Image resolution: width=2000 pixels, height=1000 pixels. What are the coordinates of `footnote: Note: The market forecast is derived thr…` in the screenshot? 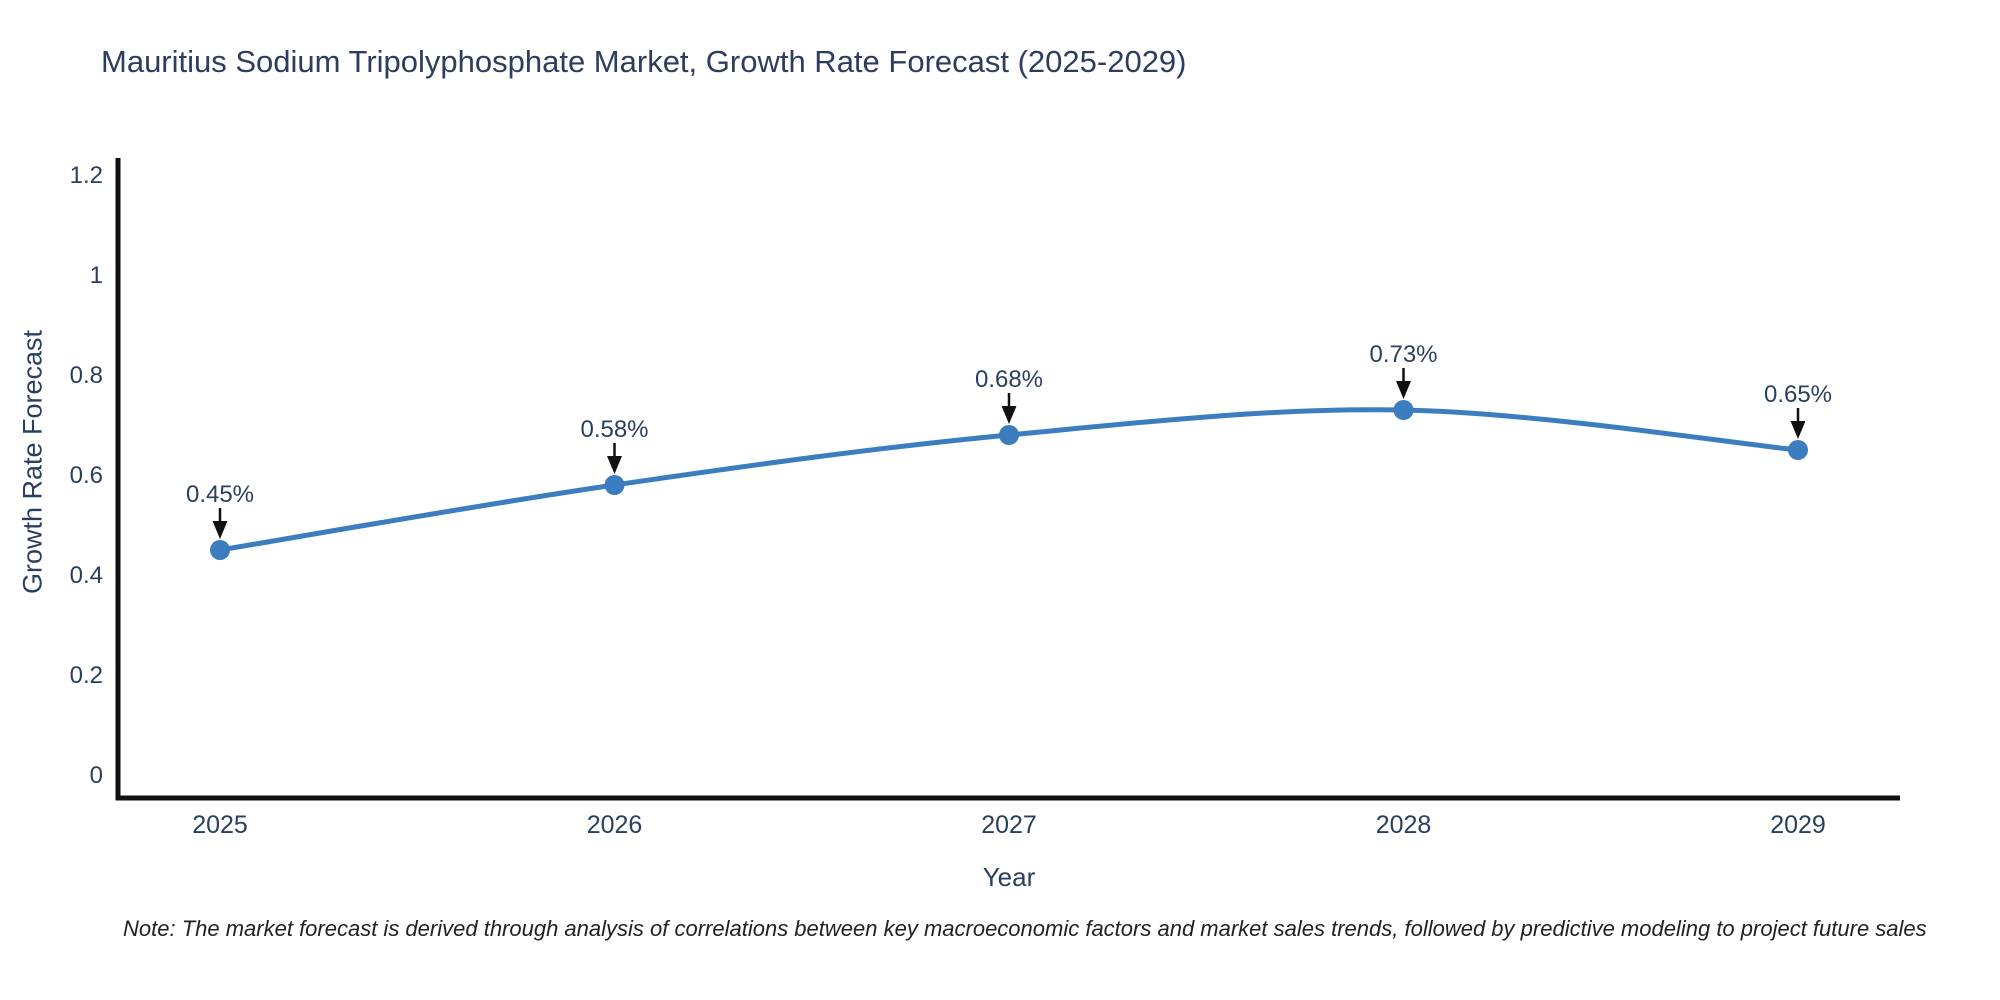 It's located at (1025, 928).